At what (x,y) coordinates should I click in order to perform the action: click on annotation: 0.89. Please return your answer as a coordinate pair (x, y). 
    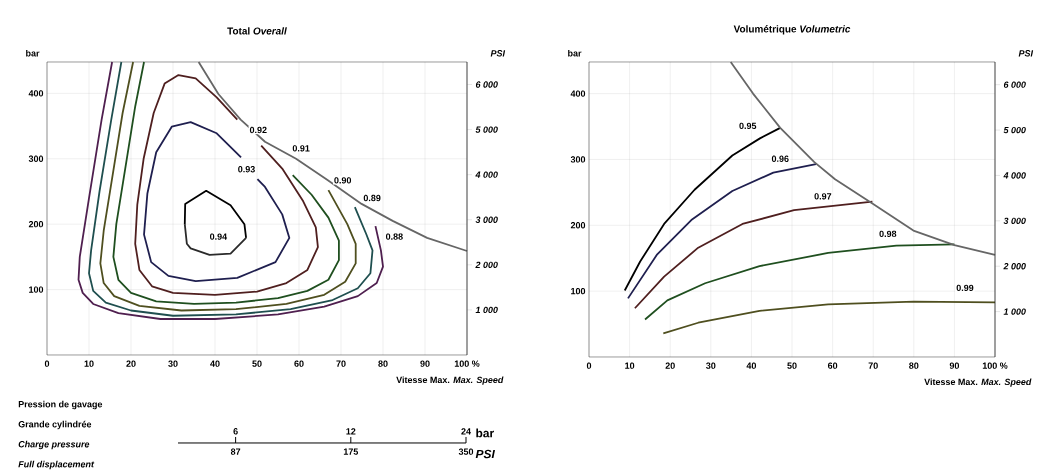
    Looking at the image, I should click on (372, 198).